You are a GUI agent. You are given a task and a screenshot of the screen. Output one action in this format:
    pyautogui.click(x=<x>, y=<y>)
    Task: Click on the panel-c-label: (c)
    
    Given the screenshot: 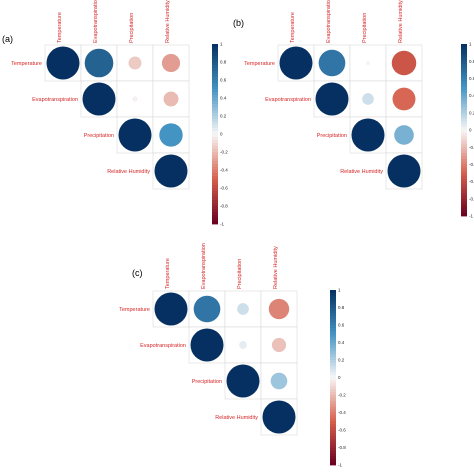 What is the action you would take?
    pyautogui.click(x=137, y=273)
    